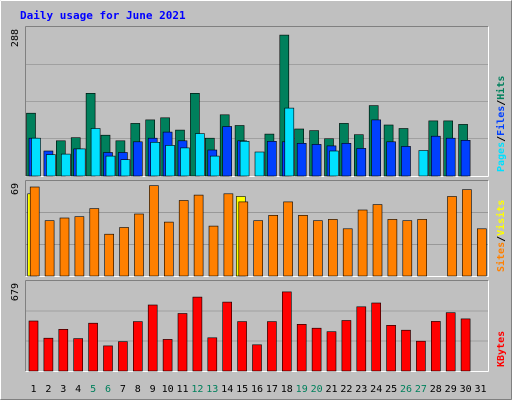 This screenshot has width=512, height=400. I want to click on x-tick-label: 21, so click(331, 389).